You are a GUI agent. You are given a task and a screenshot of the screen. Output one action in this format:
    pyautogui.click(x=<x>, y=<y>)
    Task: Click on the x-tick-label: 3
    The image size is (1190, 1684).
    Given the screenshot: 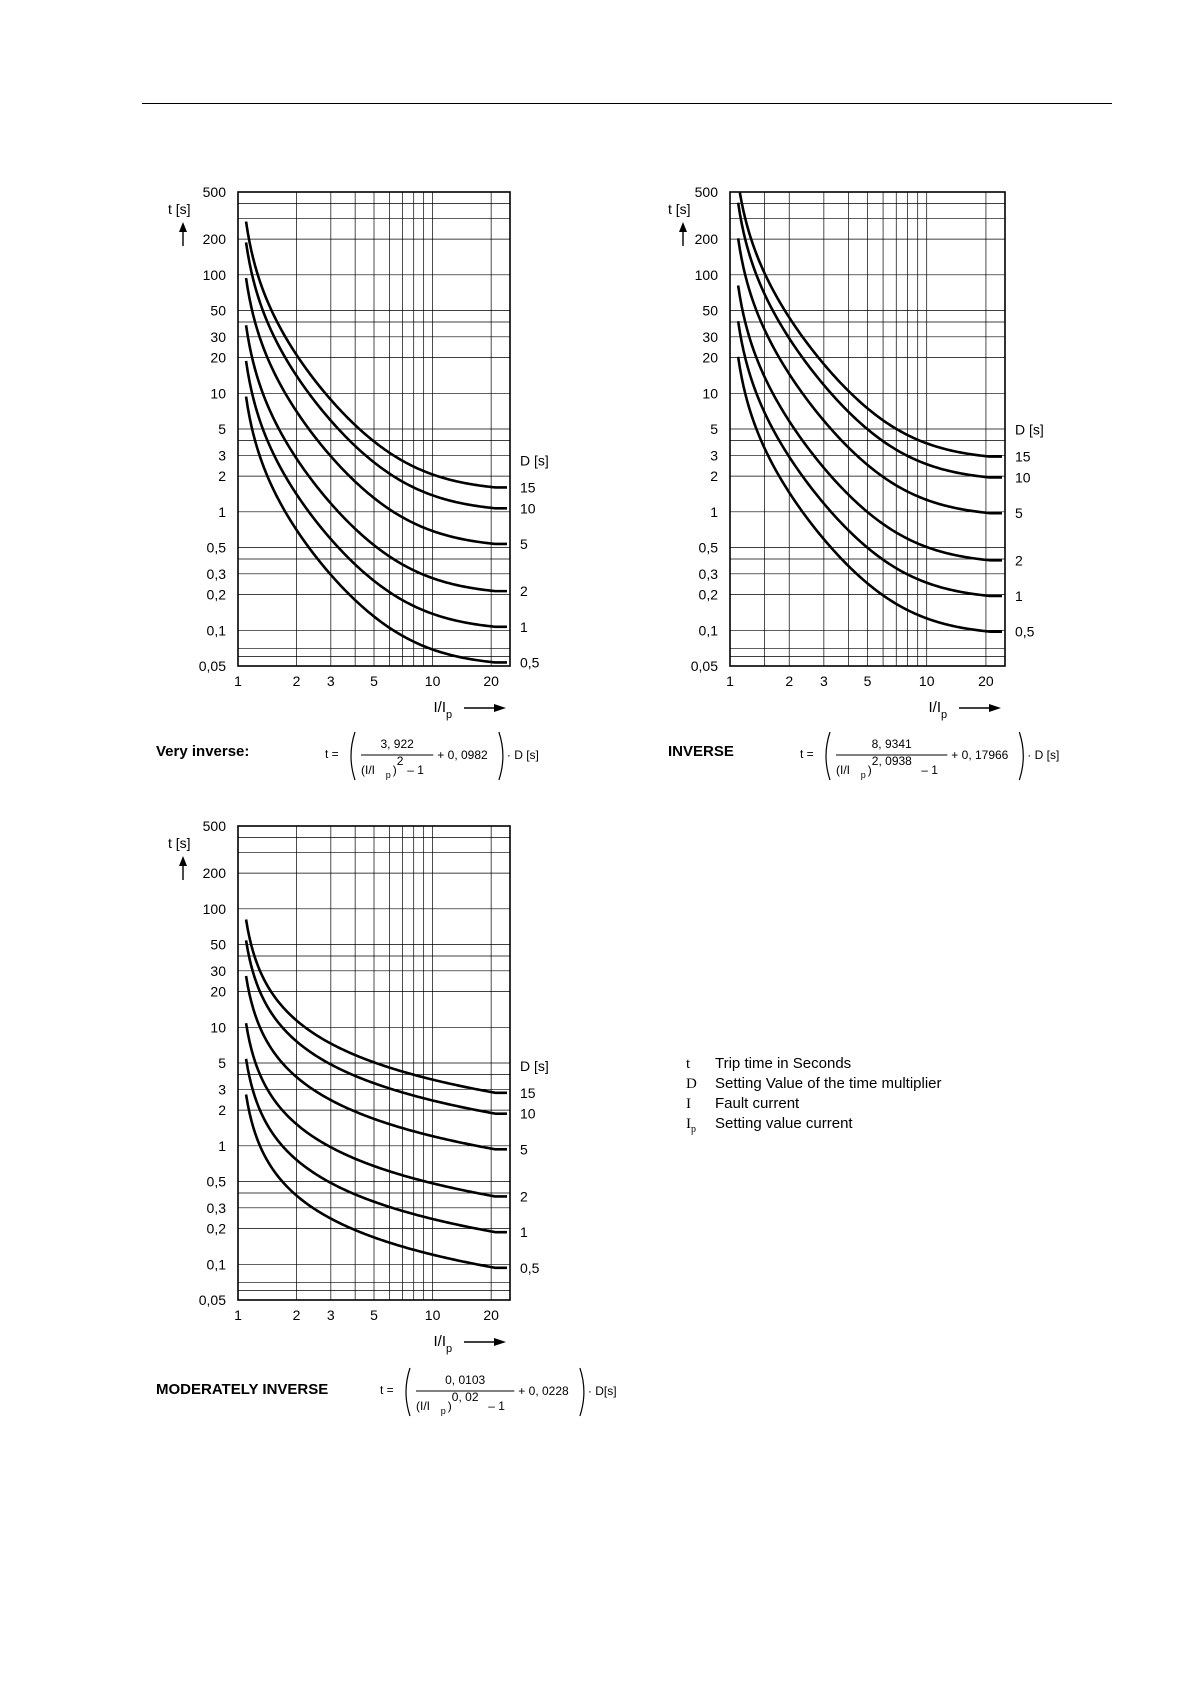 What is the action you would take?
    pyautogui.click(x=331, y=1315)
    